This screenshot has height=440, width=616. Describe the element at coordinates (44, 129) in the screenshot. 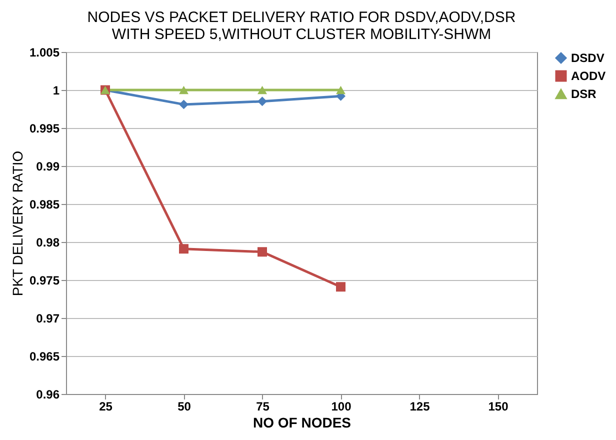

I see `y-tick-label: 0.995` at that location.